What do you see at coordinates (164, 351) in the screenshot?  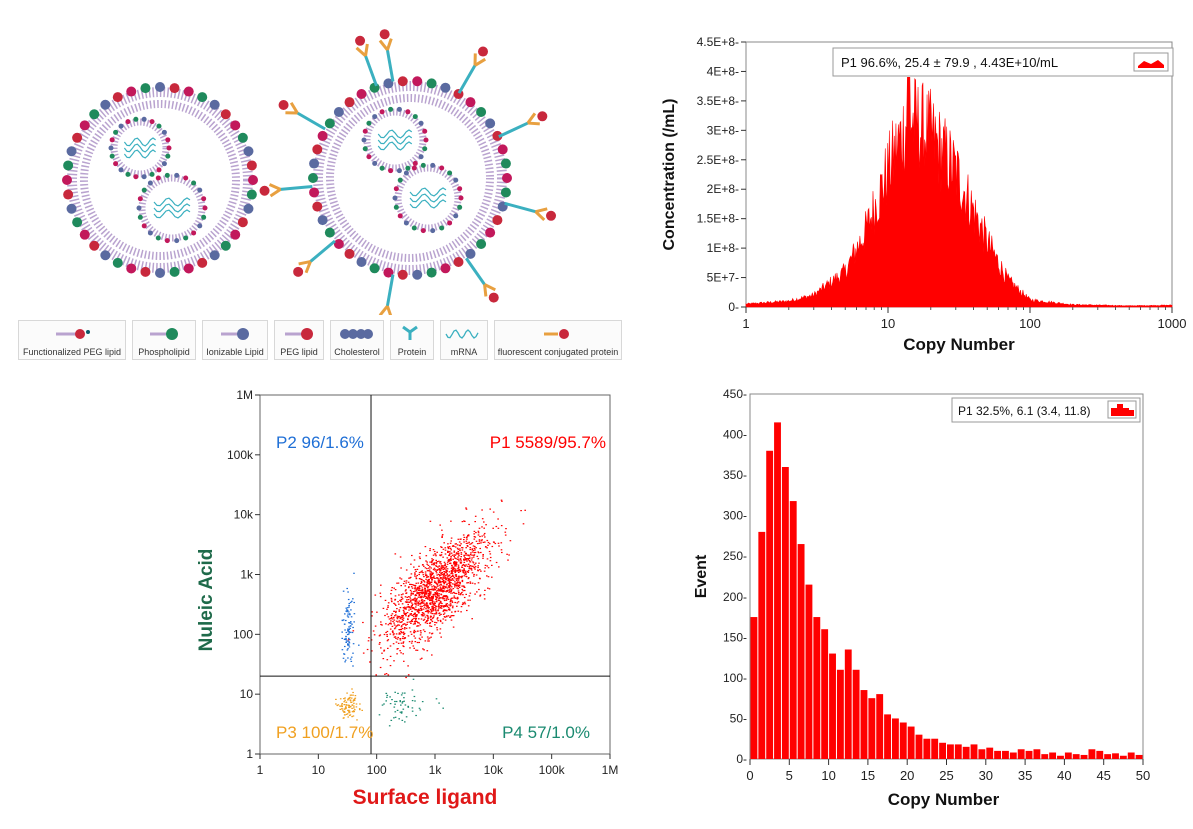 I see `legend-label: Phospholipid` at bounding box center [164, 351].